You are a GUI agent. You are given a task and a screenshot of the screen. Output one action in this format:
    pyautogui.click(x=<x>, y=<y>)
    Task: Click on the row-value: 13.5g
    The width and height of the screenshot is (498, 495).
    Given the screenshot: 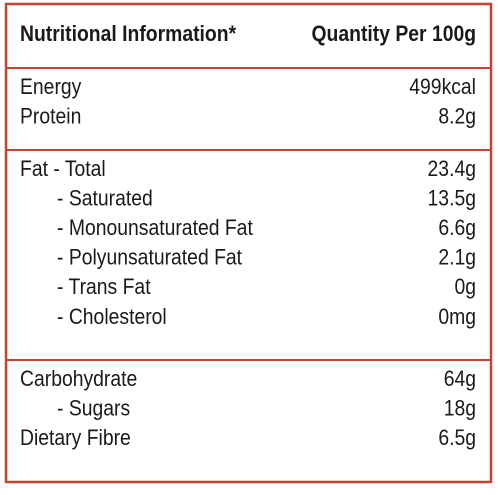 What is the action you would take?
    pyautogui.click(x=452, y=198)
    